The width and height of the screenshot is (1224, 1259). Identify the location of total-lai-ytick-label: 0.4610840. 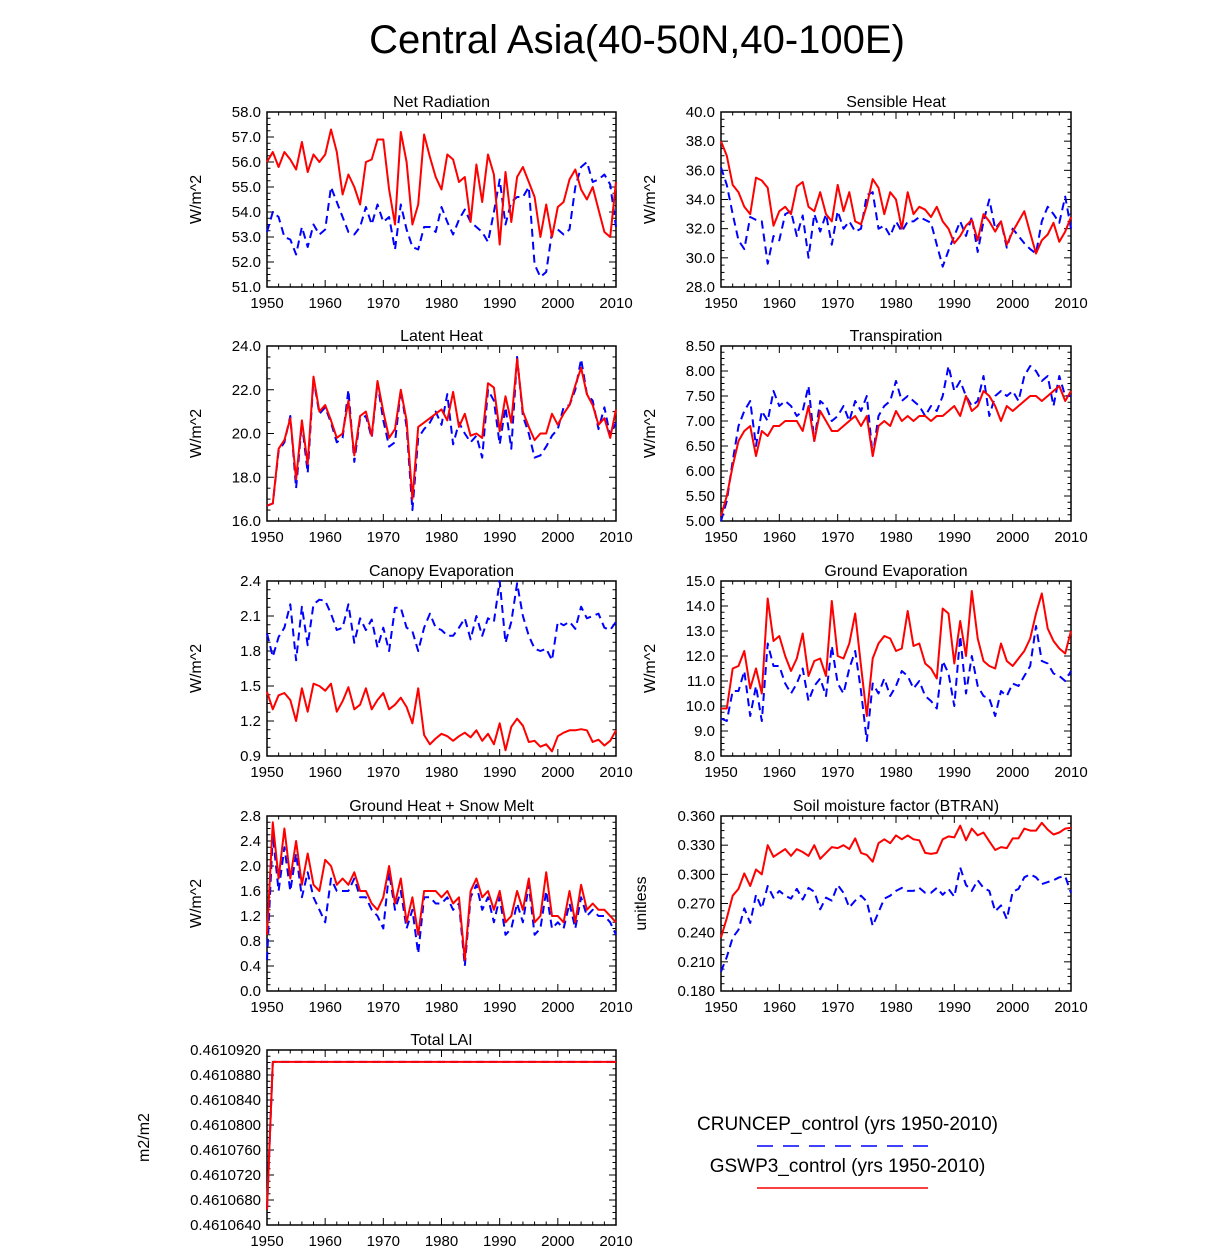
(225, 1100).